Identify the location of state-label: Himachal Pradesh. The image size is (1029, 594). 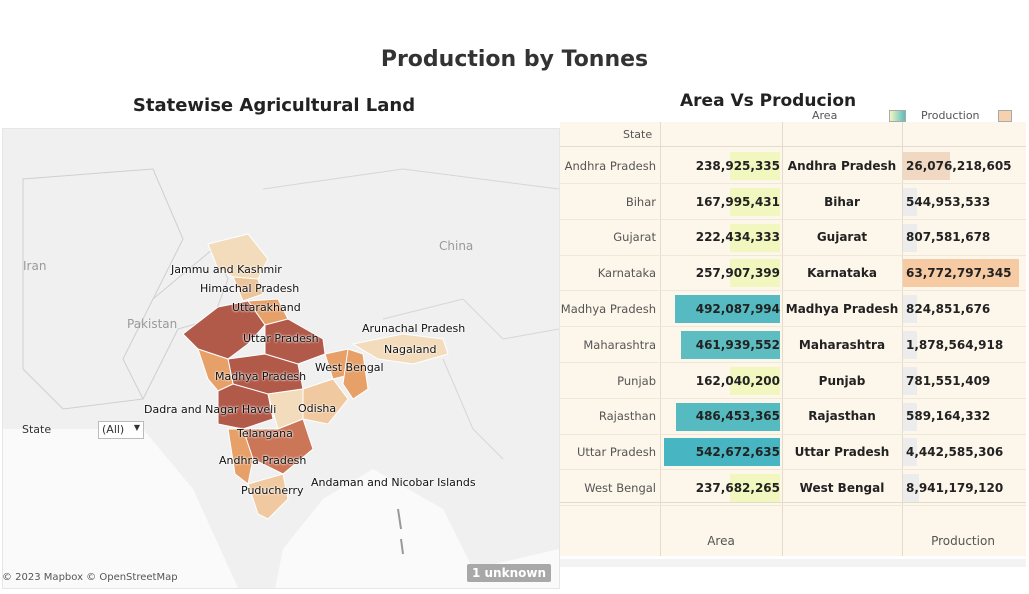
(250, 288).